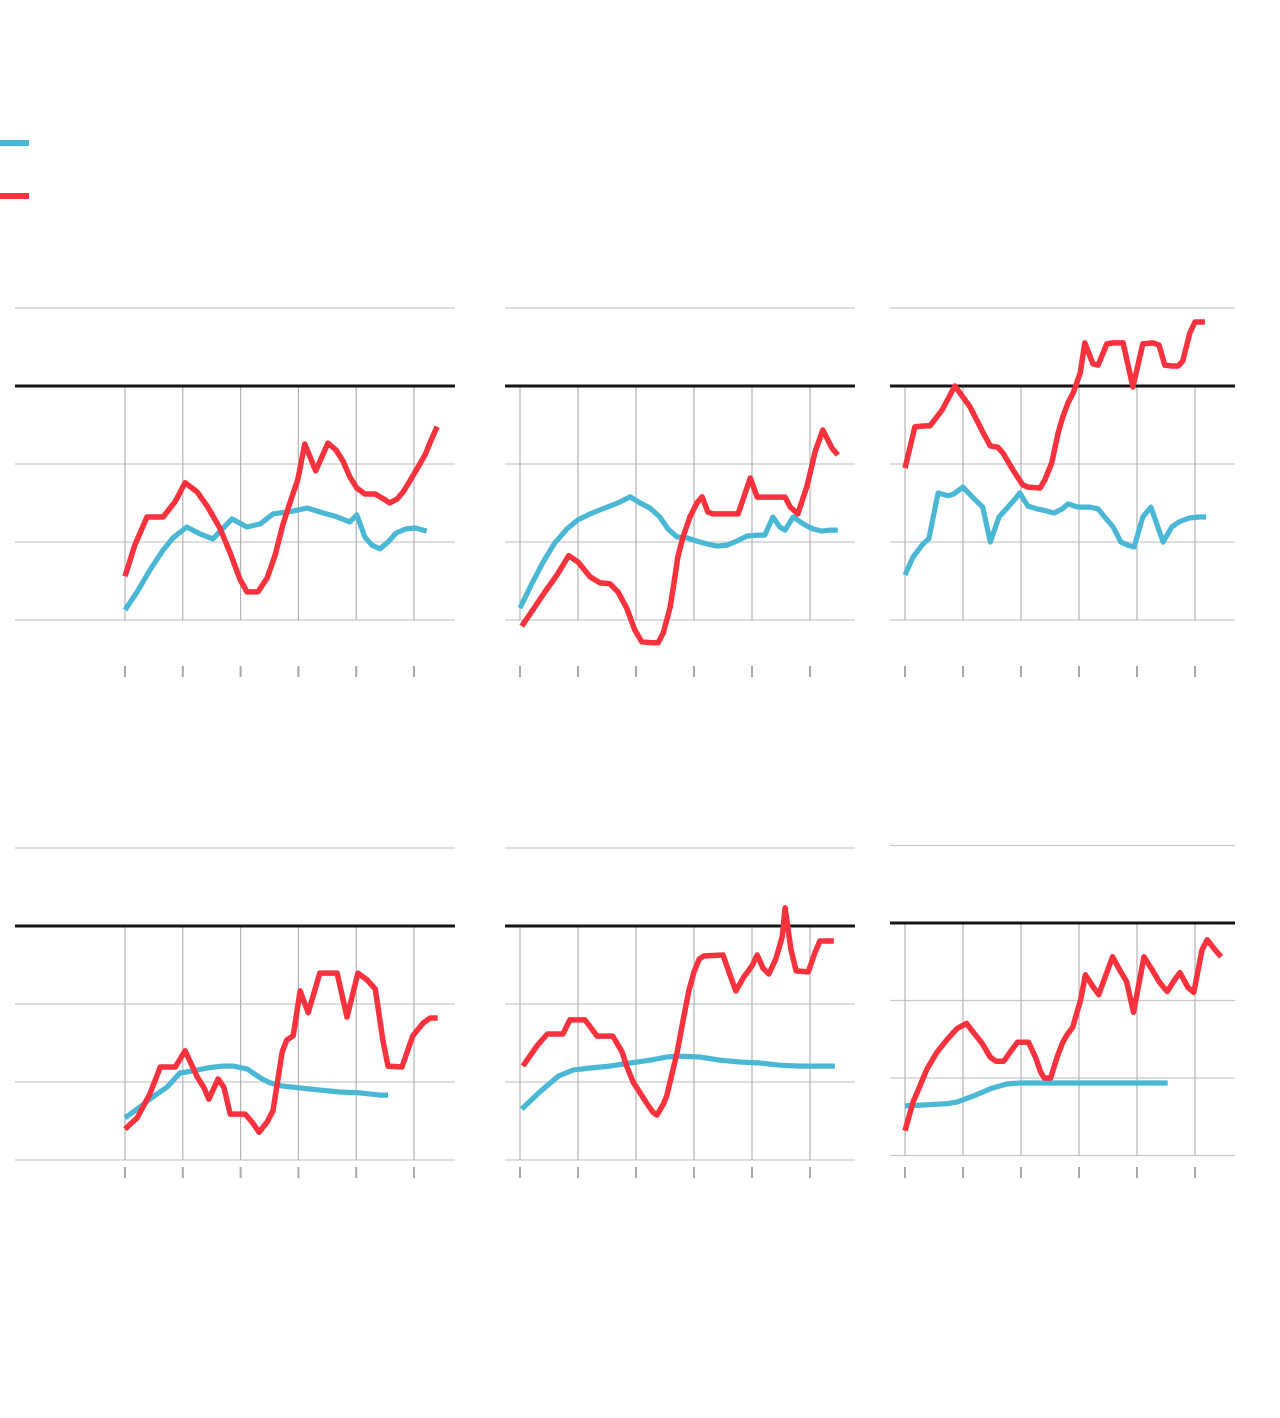  What do you see at coordinates (150, 110) in the screenshot?
I see `legend` at bounding box center [150, 110].